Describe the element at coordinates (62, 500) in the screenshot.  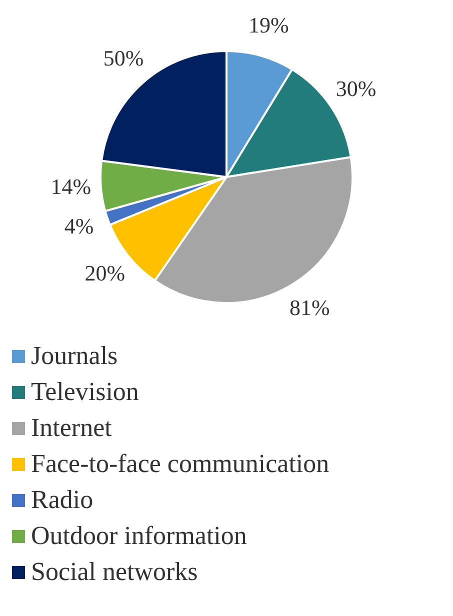
I see `legend-label: Radio` at that location.